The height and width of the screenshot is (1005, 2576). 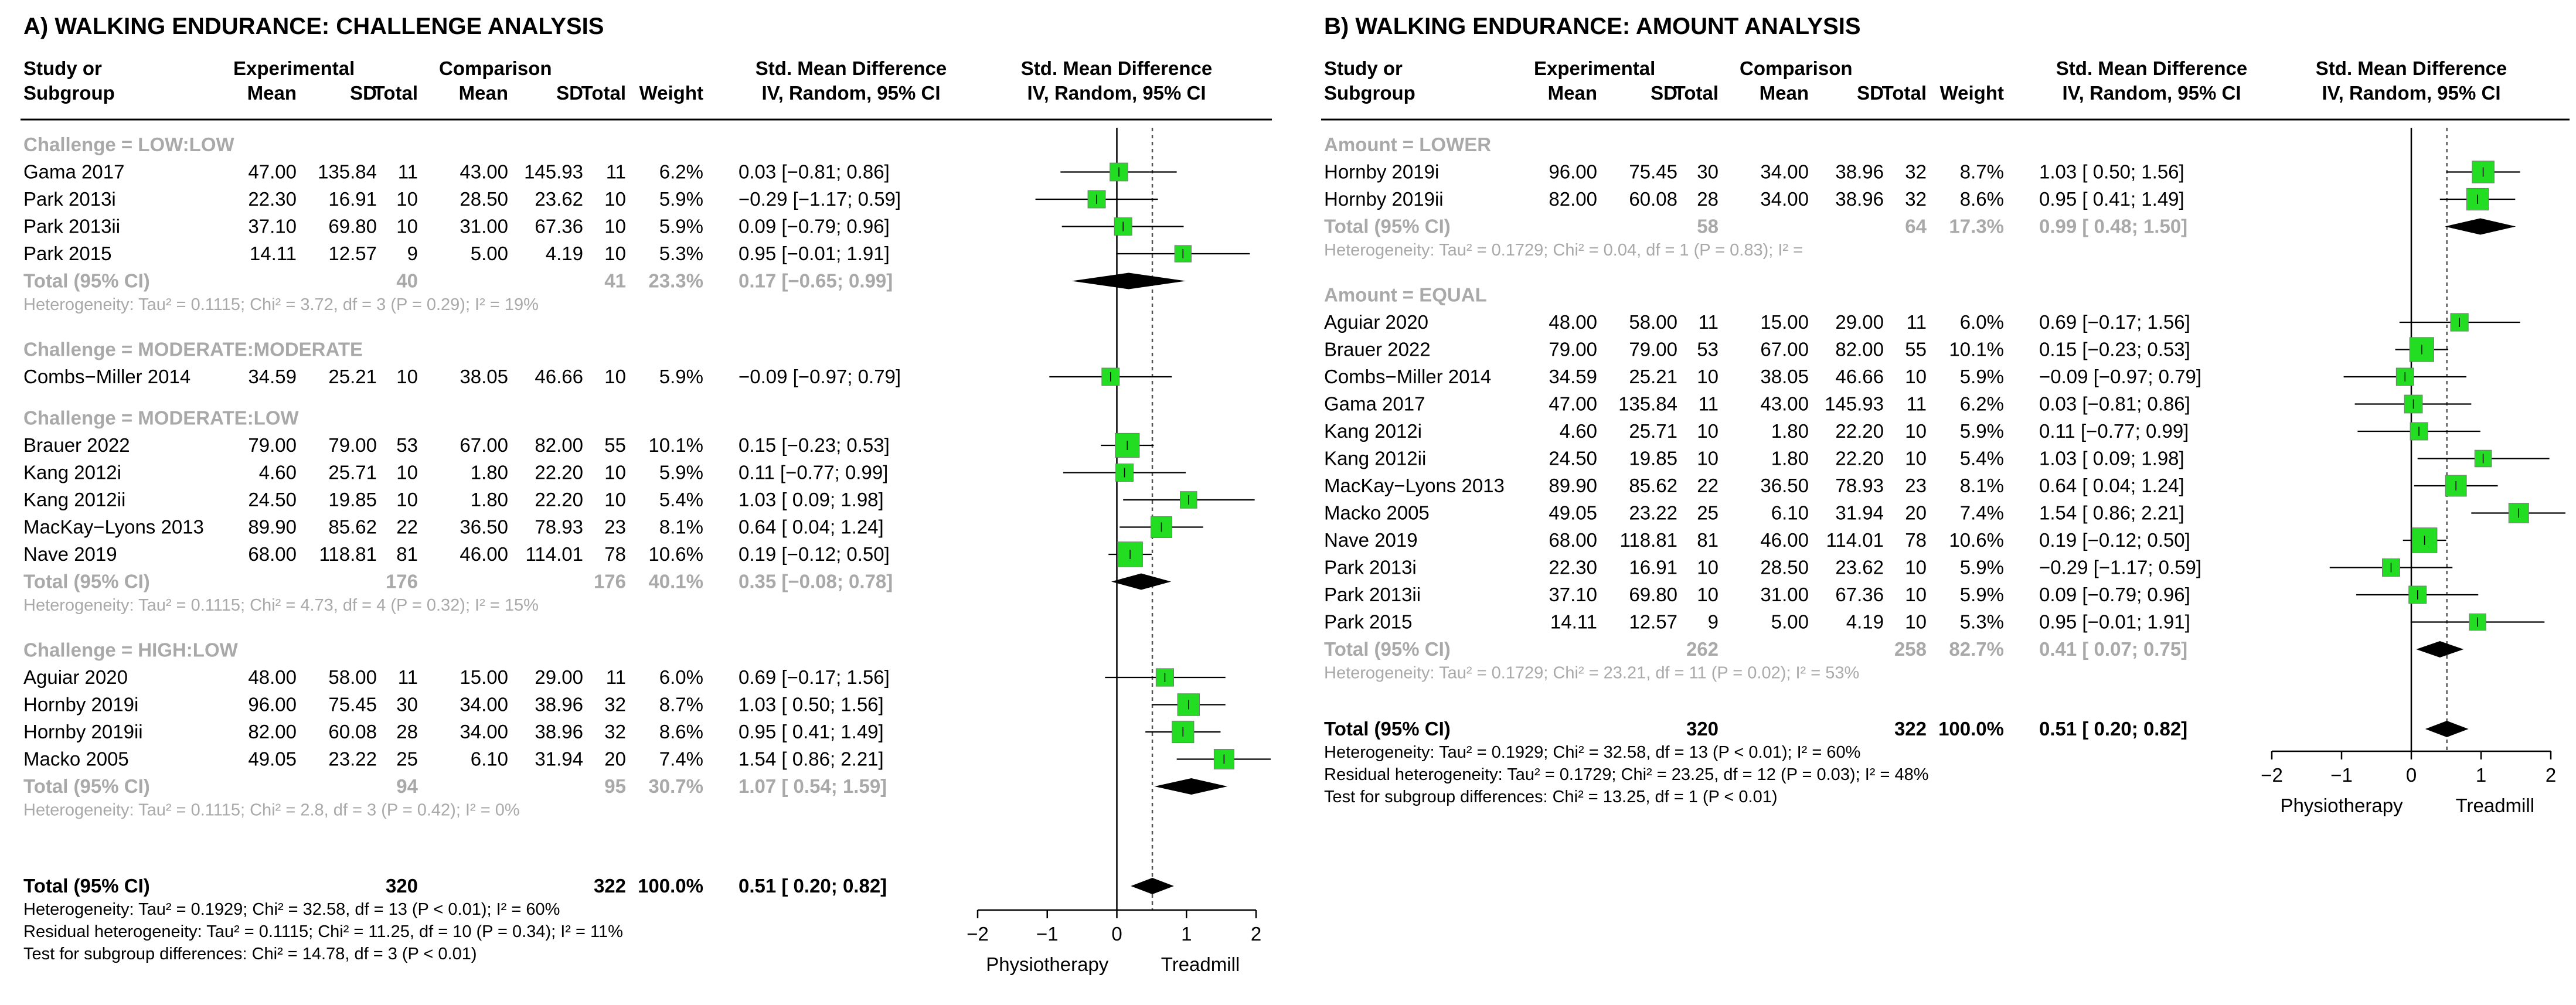 I want to click on cell-c_n: 176, so click(x=610, y=581).